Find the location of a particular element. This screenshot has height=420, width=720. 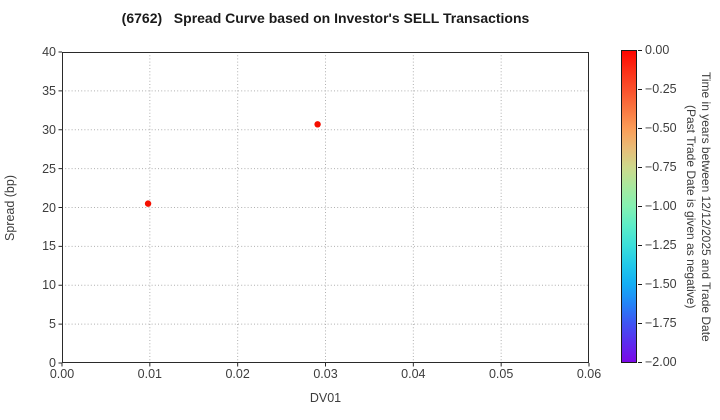

y-axis-label: Spread (bp) is located at coordinates (10, 207).